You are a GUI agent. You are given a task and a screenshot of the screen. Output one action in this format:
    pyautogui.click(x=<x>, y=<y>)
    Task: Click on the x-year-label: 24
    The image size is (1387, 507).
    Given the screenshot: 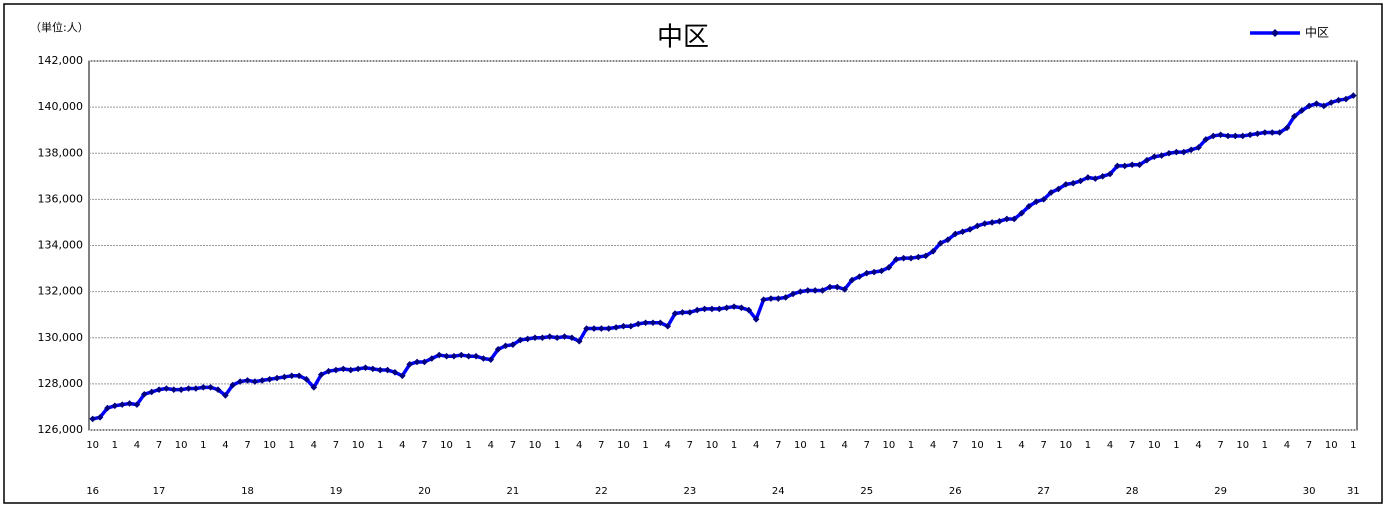 What is the action you would take?
    pyautogui.click(x=778, y=491)
    